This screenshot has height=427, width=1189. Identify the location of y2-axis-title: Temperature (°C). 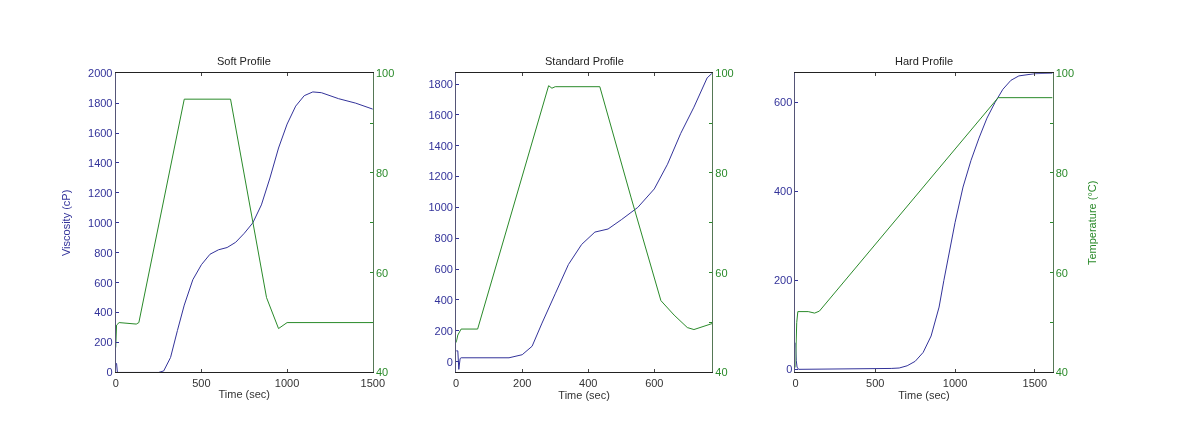
(1092, 223).